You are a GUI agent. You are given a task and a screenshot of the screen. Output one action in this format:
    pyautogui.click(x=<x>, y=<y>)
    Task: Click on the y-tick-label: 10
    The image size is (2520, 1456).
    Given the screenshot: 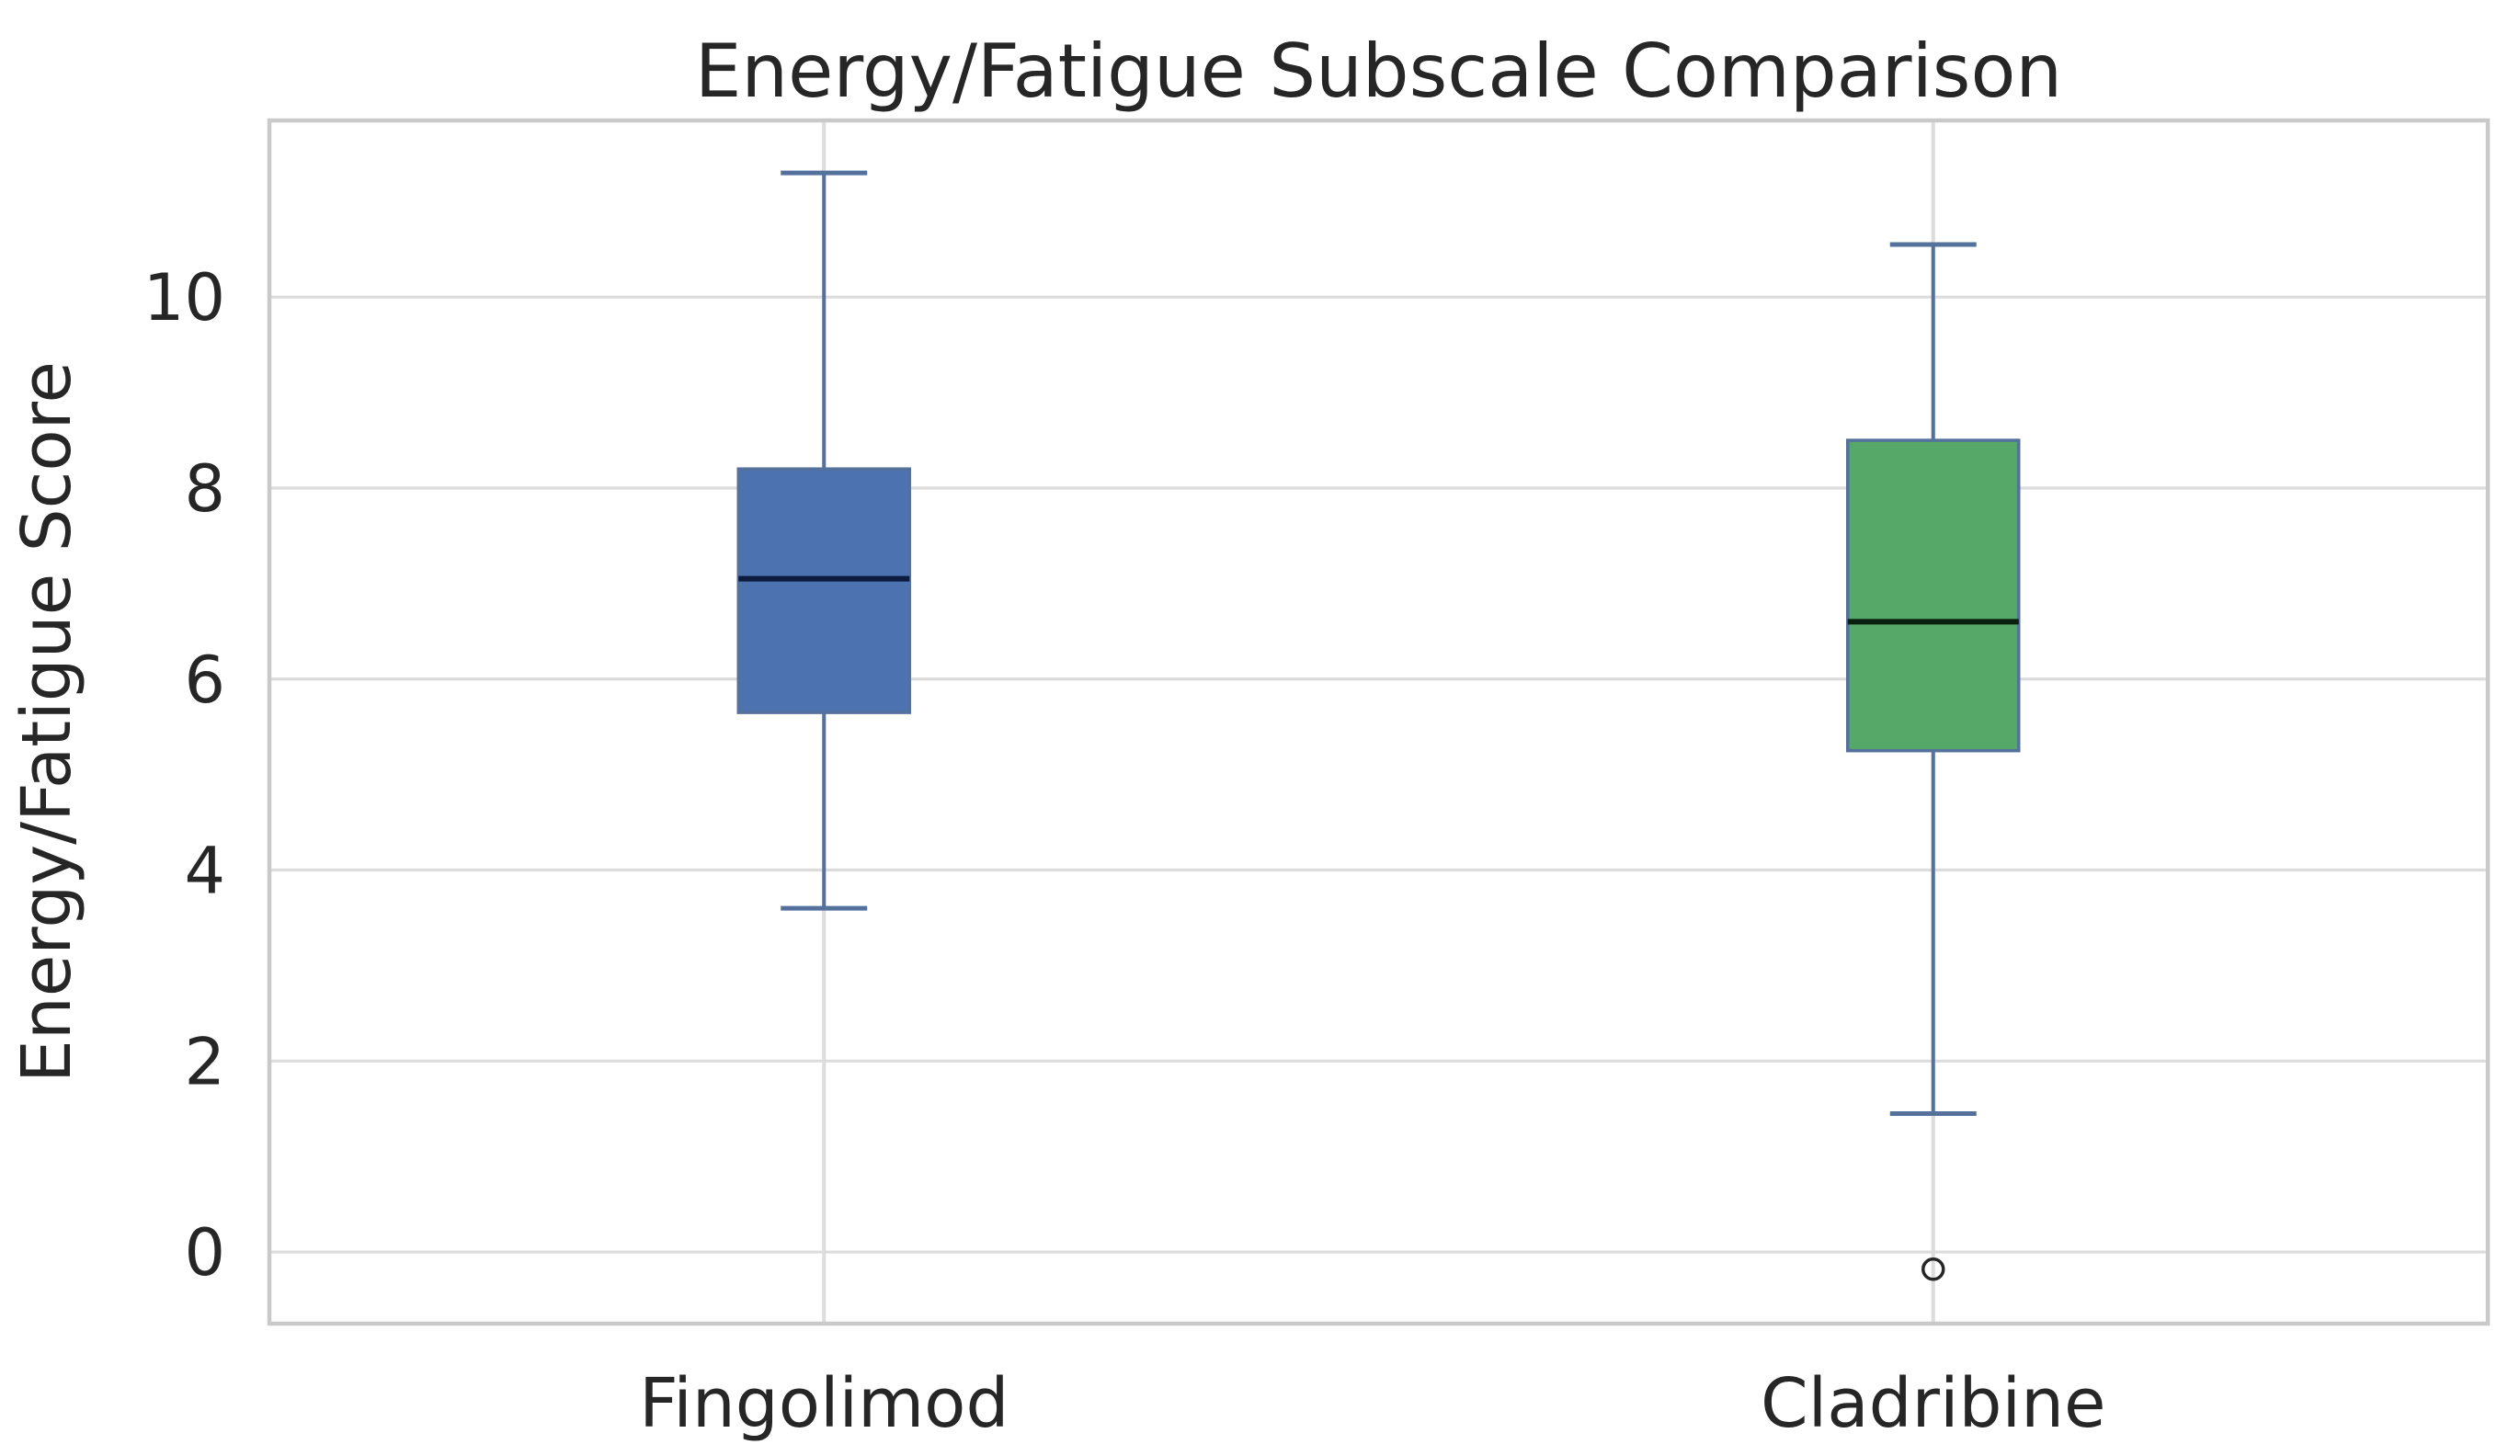 What is the action you would take?
    pyautogui.click(x=184, y=298)
    